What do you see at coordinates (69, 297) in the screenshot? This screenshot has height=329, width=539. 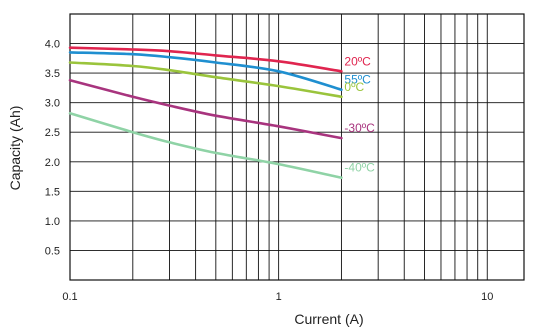 I see `x-tick-label: 0.1` at bounding box center [69, 297].